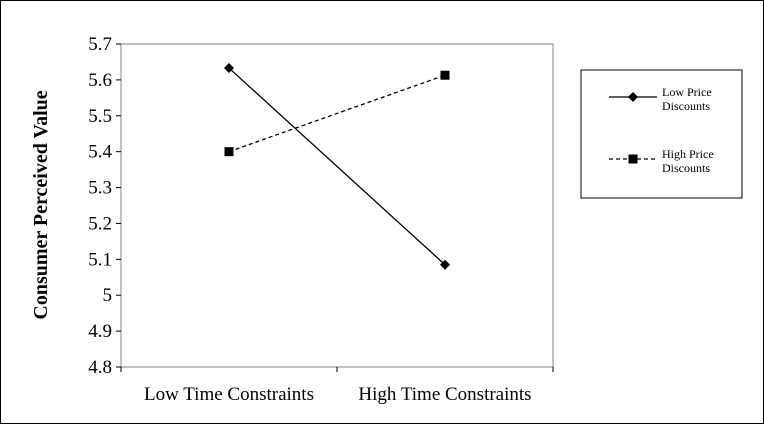  What do you see at coordinates (41, 204) in the screenshot?
I see `y-axis-label: Consumer Perceived Value` at bounding box center [41, 204].